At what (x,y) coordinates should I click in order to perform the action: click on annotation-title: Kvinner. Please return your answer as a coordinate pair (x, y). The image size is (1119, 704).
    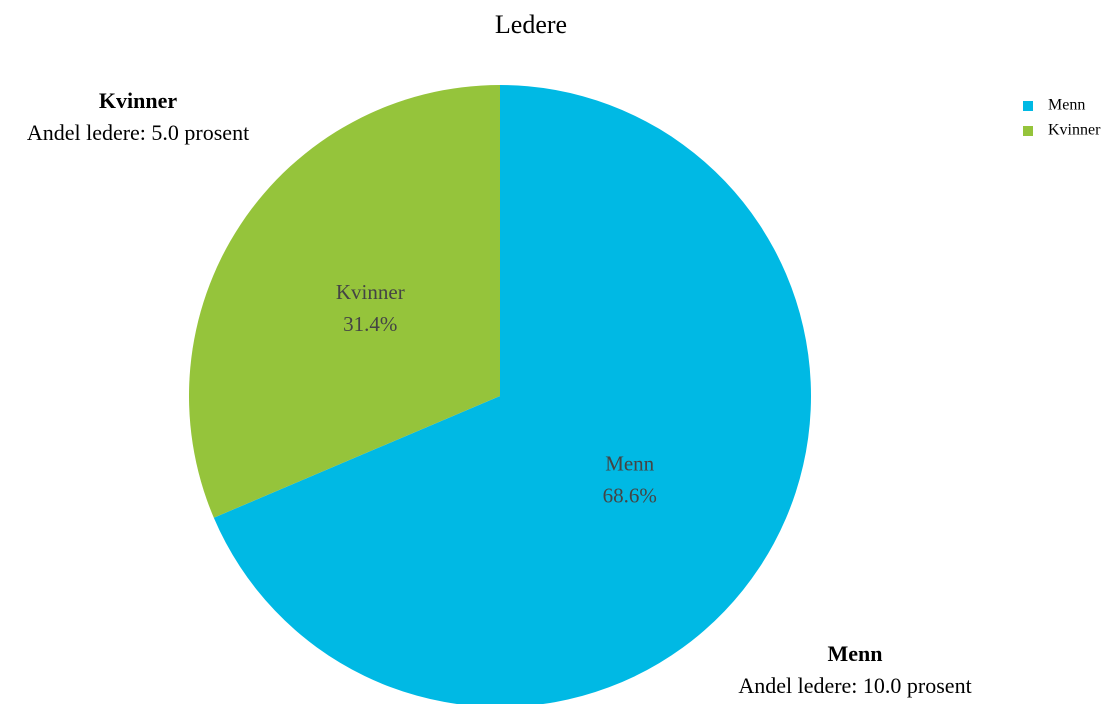
    Looking at the image, I should click on (138, 100).